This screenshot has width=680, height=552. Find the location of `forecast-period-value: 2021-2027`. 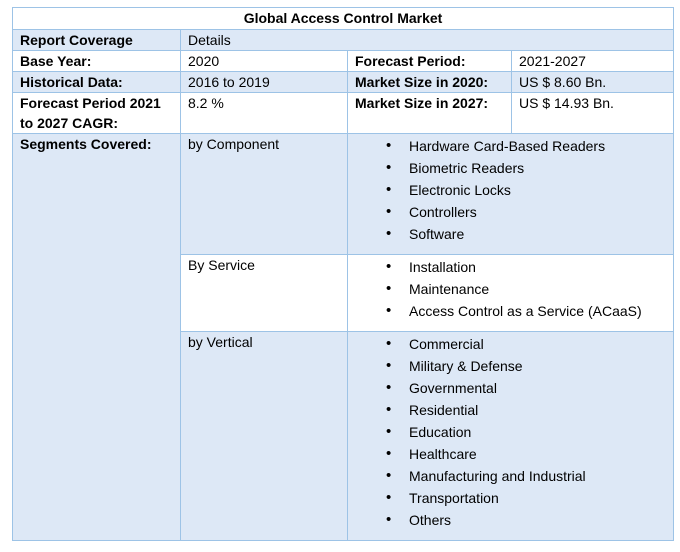

forecast-period-value: 2021-2027 is located at coordinates (592, 61).